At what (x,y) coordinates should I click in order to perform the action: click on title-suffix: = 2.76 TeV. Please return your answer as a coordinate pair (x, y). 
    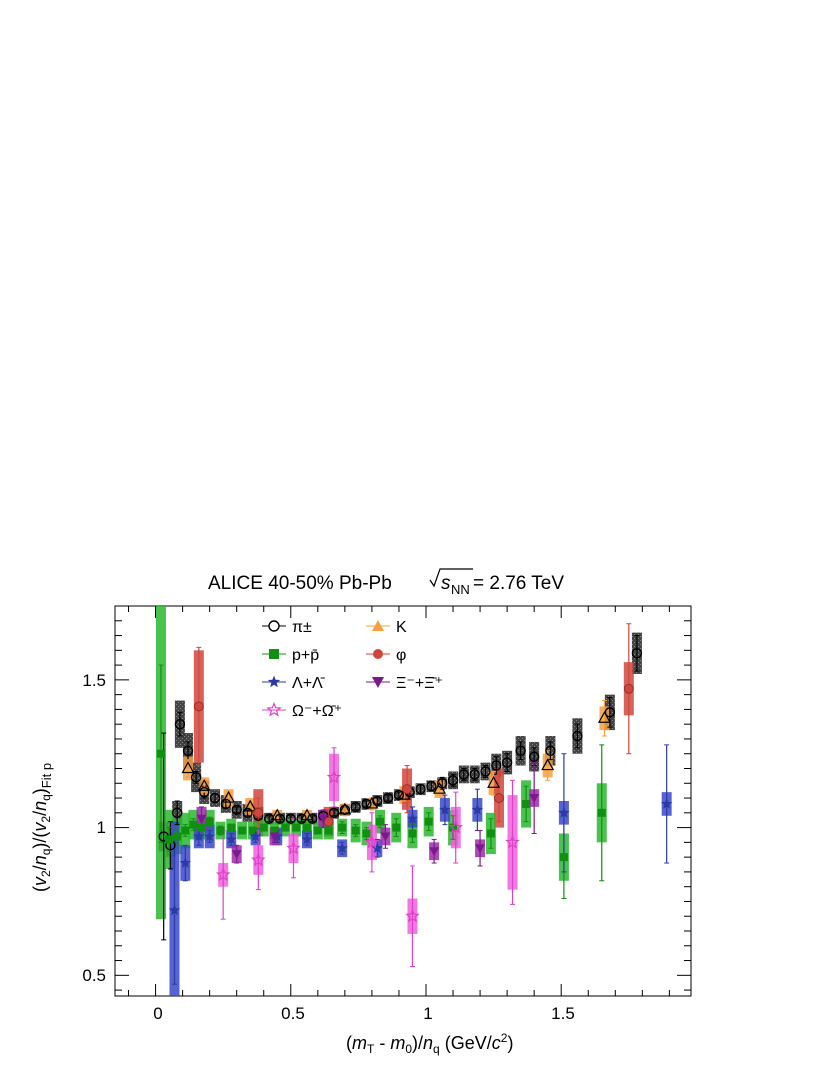
    Looking at the image, I should click on (518, 583).